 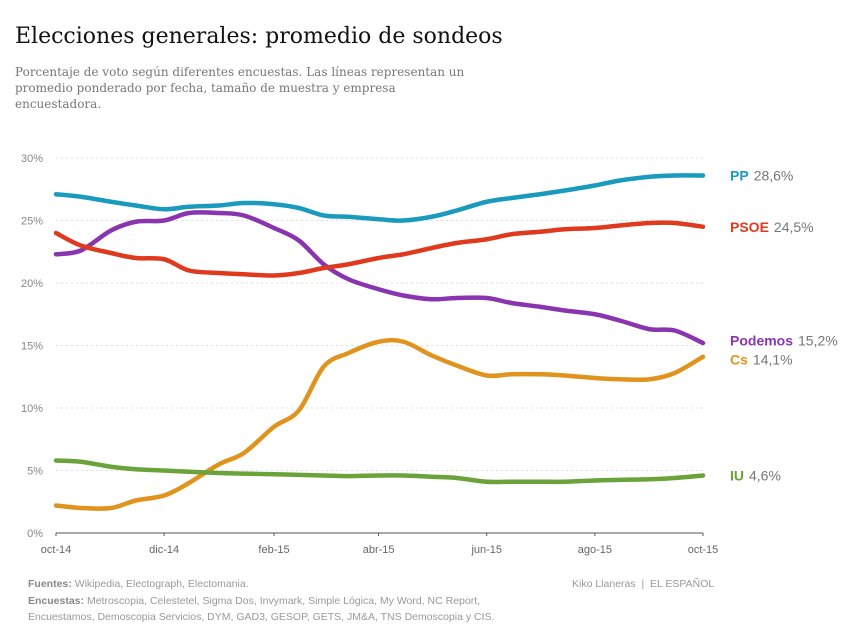 What do you see at coordinates (379, 471) in the screenshot?
I see `series-line-iu` at bounding box center [379, 471].